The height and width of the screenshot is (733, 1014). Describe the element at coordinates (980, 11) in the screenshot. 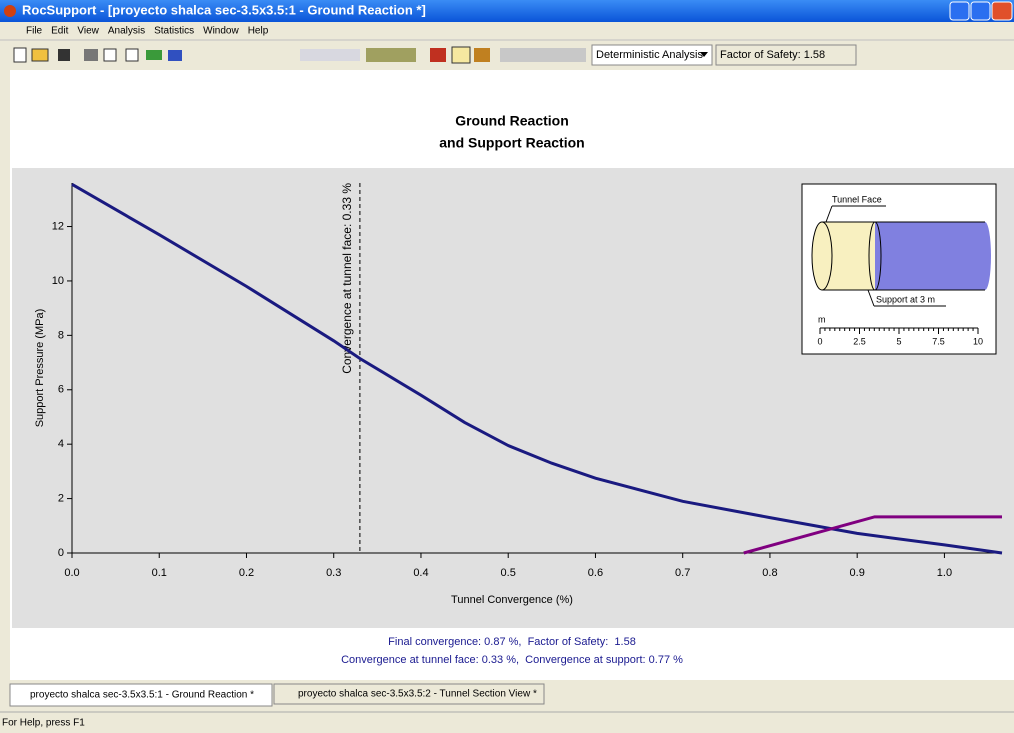

I see `maximize-button` at that location.